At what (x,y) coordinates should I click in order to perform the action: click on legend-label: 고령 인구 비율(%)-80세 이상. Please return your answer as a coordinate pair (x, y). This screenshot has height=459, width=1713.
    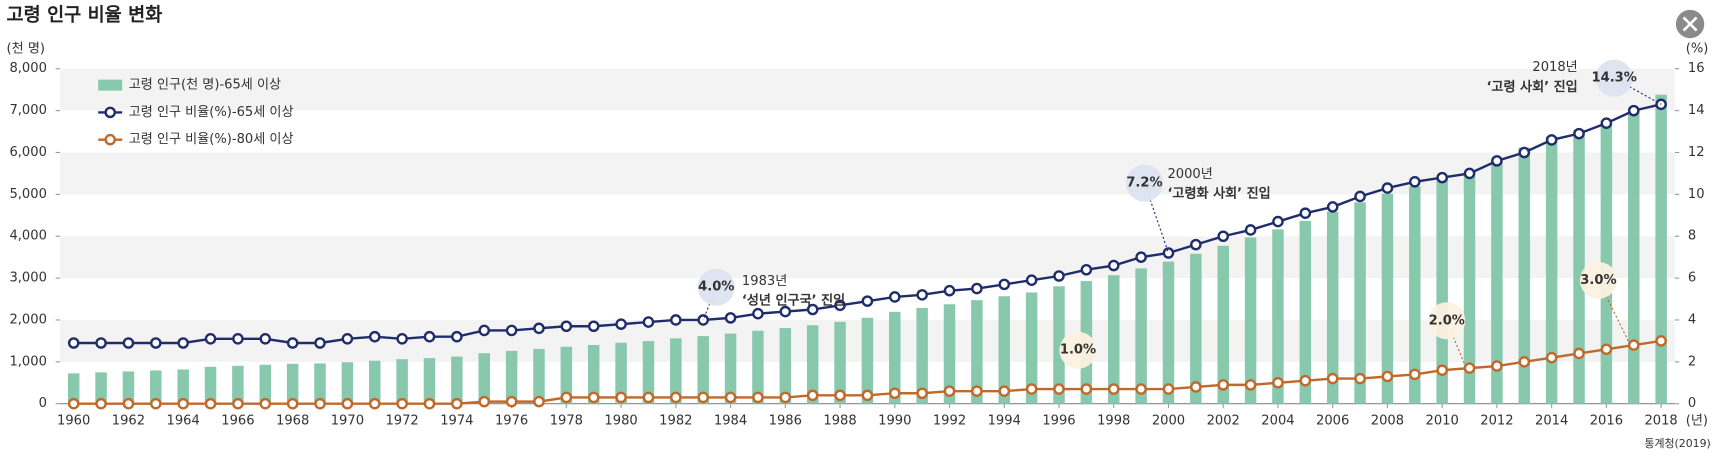
    Looking at the image, I should click on (211, 139).